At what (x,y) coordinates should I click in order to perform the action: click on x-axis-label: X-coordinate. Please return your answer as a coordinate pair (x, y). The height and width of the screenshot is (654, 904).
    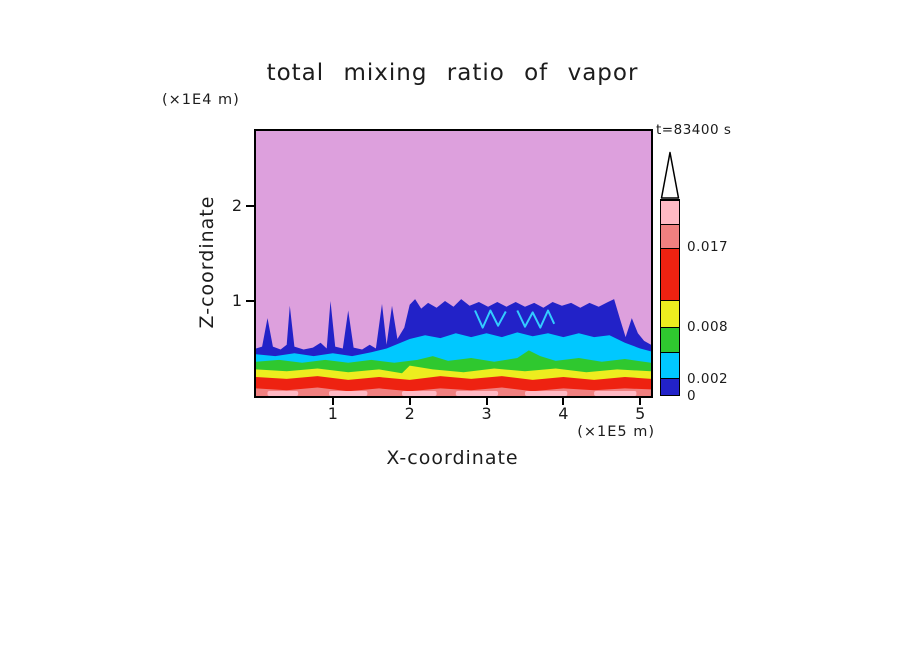
    Looking at the image, I should click on (452, 458).